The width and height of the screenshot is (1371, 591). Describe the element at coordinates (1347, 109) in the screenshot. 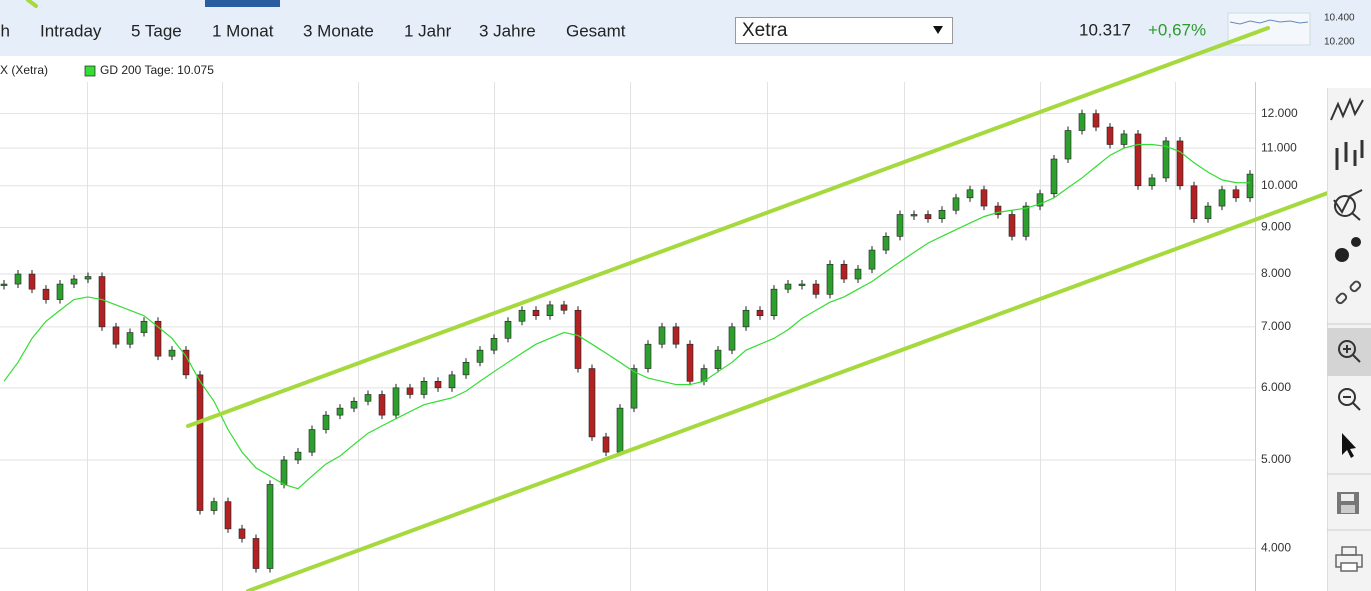

I see `line-chart-tool` at that location.